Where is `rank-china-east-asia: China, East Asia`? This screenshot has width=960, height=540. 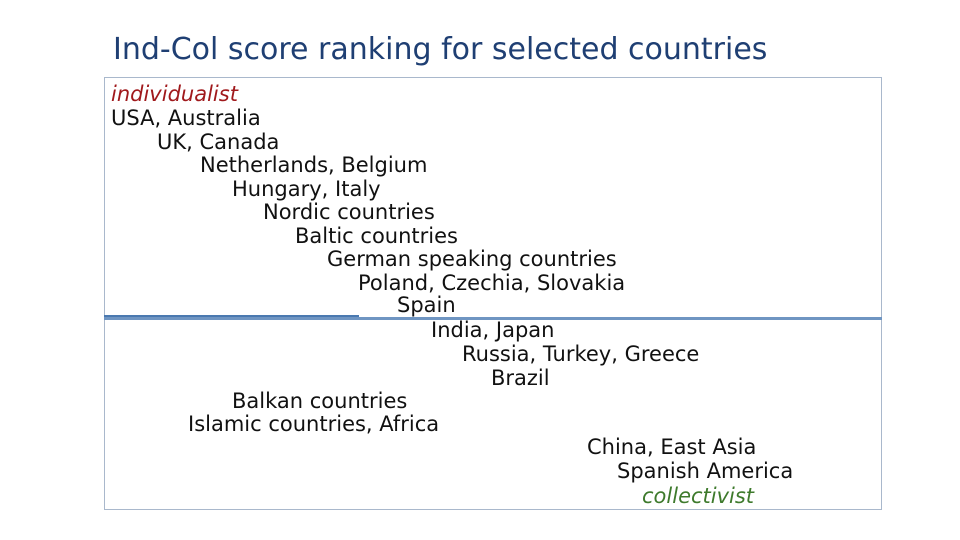 rank-china-east-asia: China, East Asia is located at coordinates (672, 447).